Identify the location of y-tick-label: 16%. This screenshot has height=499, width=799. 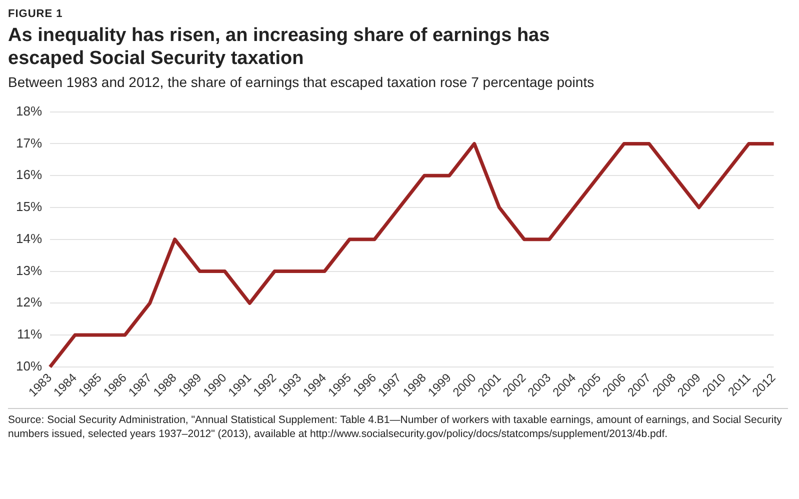
(29, 174).